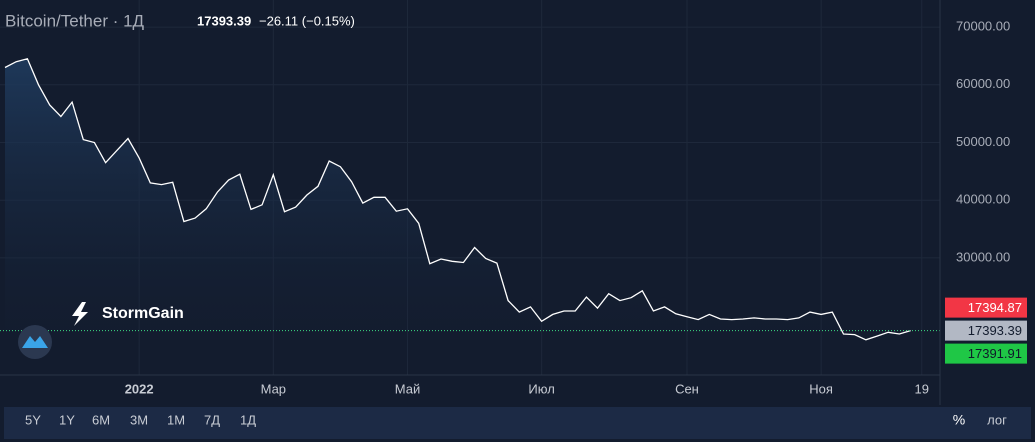 The image size is (1035, 442). I want to click on log-toggle: лог, so click(997, 419).